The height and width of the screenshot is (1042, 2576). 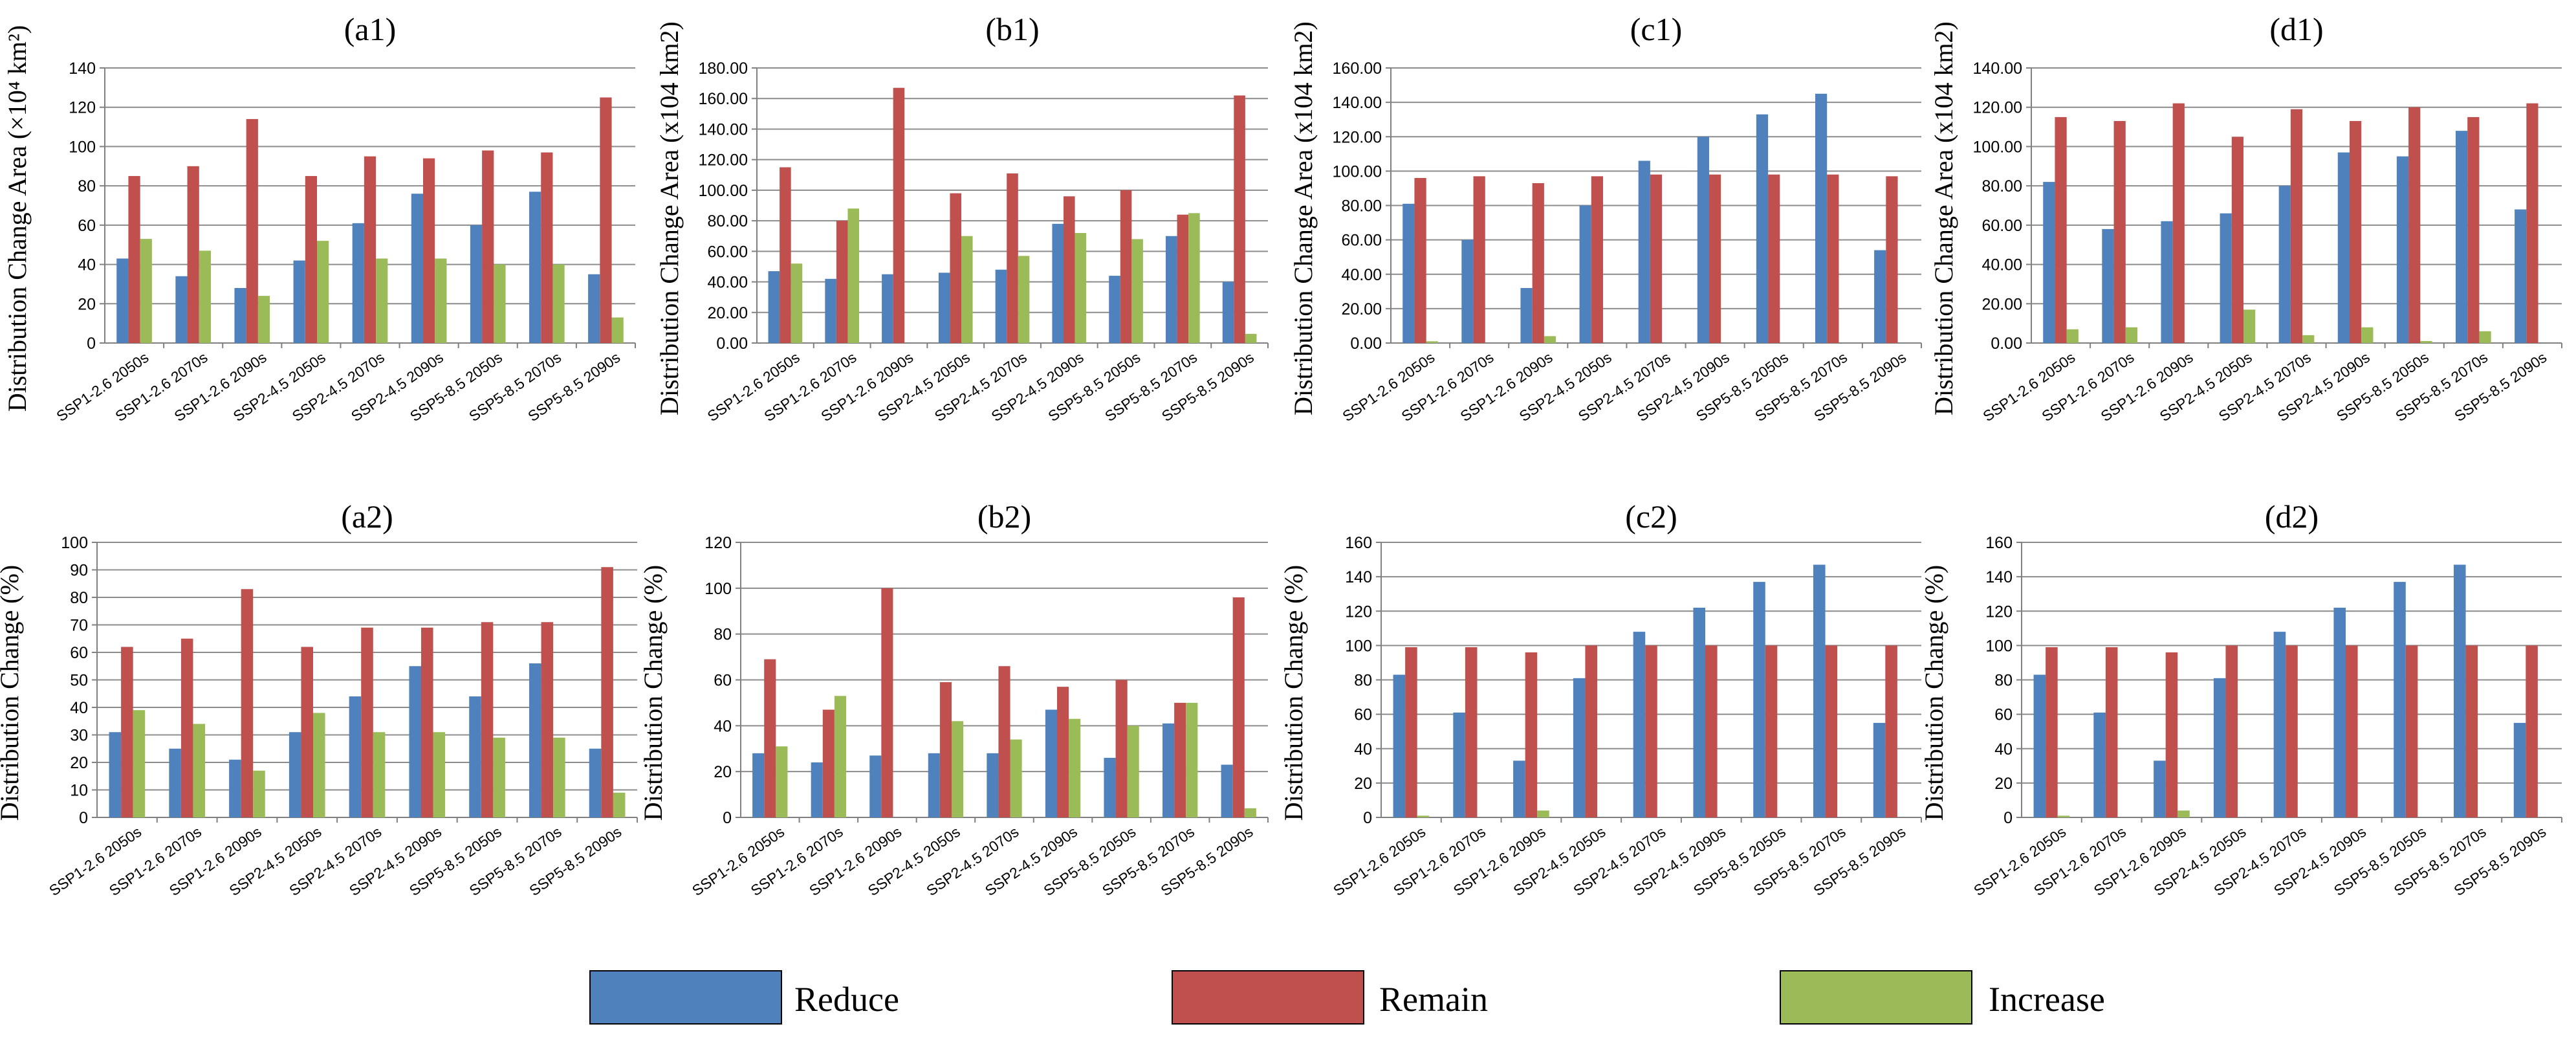 I want to click on y-tick-label: 70, so click(x=79, y=626).